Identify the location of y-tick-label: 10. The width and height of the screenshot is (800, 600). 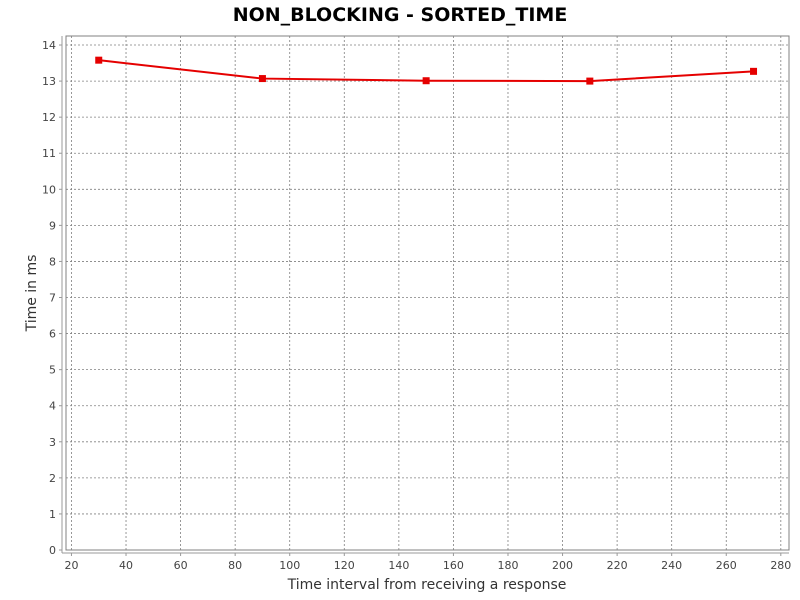
(49, 189).